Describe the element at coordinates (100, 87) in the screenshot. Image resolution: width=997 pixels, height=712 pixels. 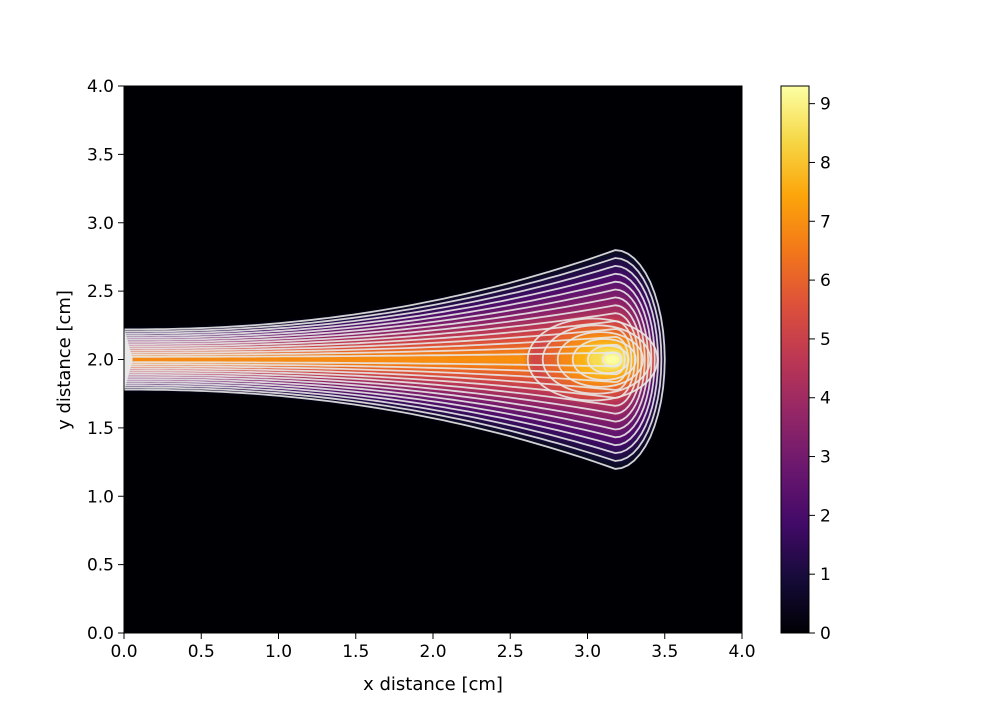
I see `y-tick-label: 4.0` at that location.